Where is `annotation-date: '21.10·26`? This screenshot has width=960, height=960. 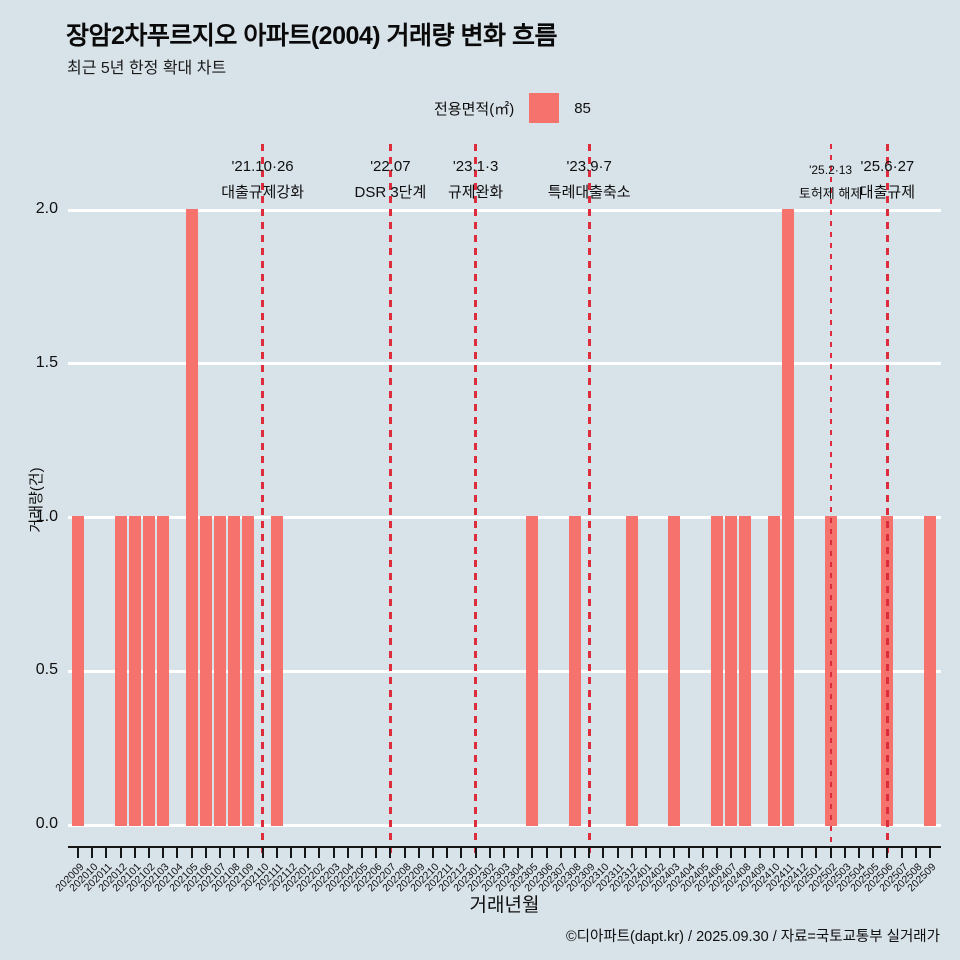
annotation-date: '21.10·26 is located at coordinates (262, 166).